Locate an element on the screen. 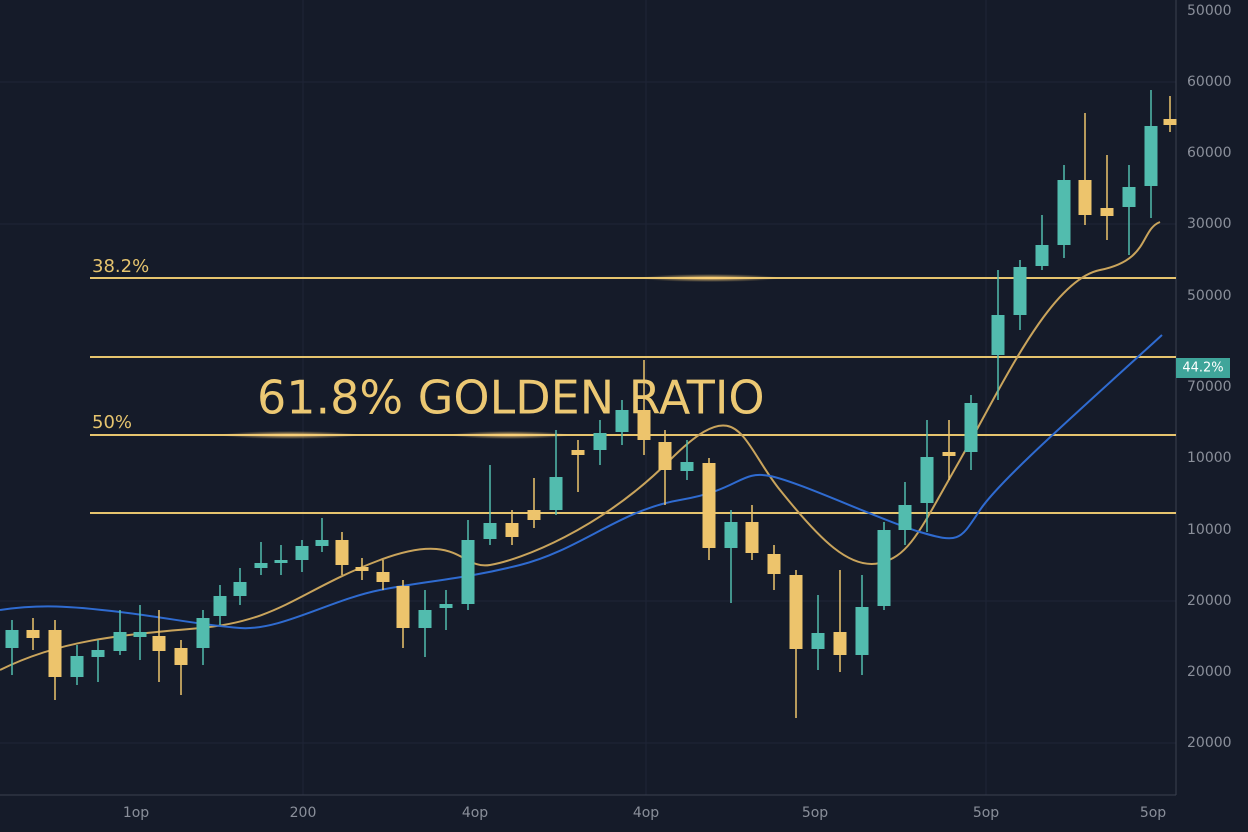 This screenshot has height=832, width=1248. price-label: 30000 is located at coordinates (1209, 224).